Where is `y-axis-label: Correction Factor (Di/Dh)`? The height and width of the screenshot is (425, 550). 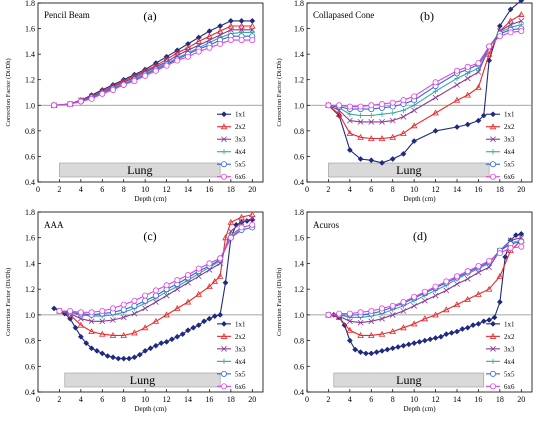
y-axis-label: Correction Factor (Di/Dh) is located at coordinates (8, 302).